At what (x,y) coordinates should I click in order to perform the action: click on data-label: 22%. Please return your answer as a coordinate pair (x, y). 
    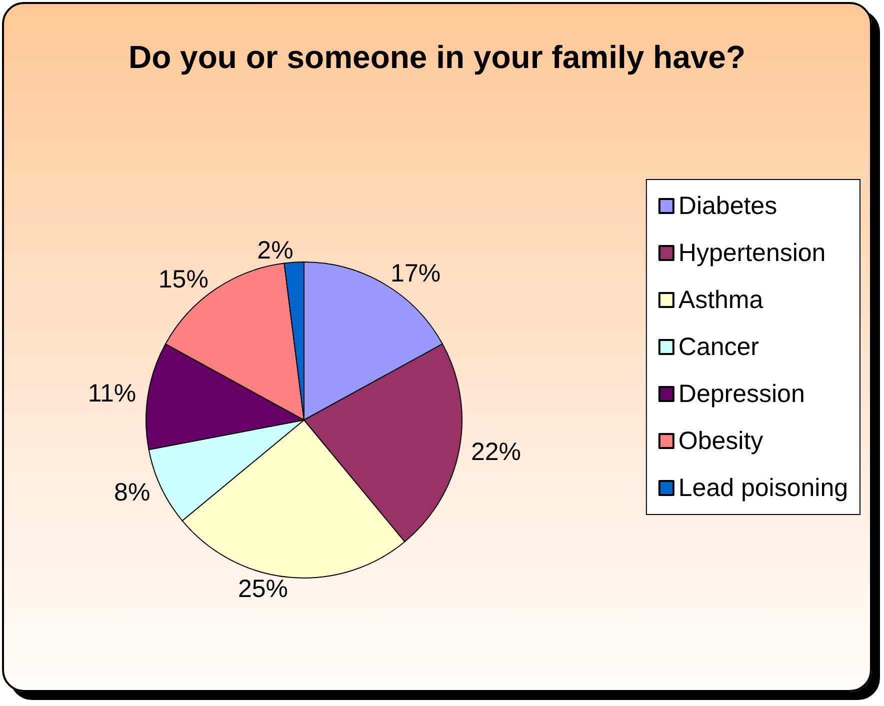
    Looking at the image, I should click on (496, 452).